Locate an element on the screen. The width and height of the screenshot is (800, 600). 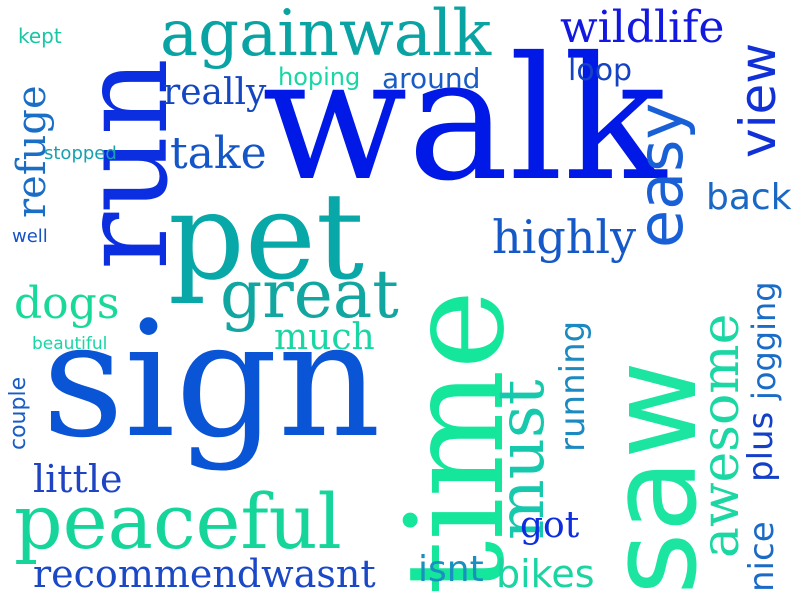
word-beautiful: beautiful is located at coordinates (70, 344).